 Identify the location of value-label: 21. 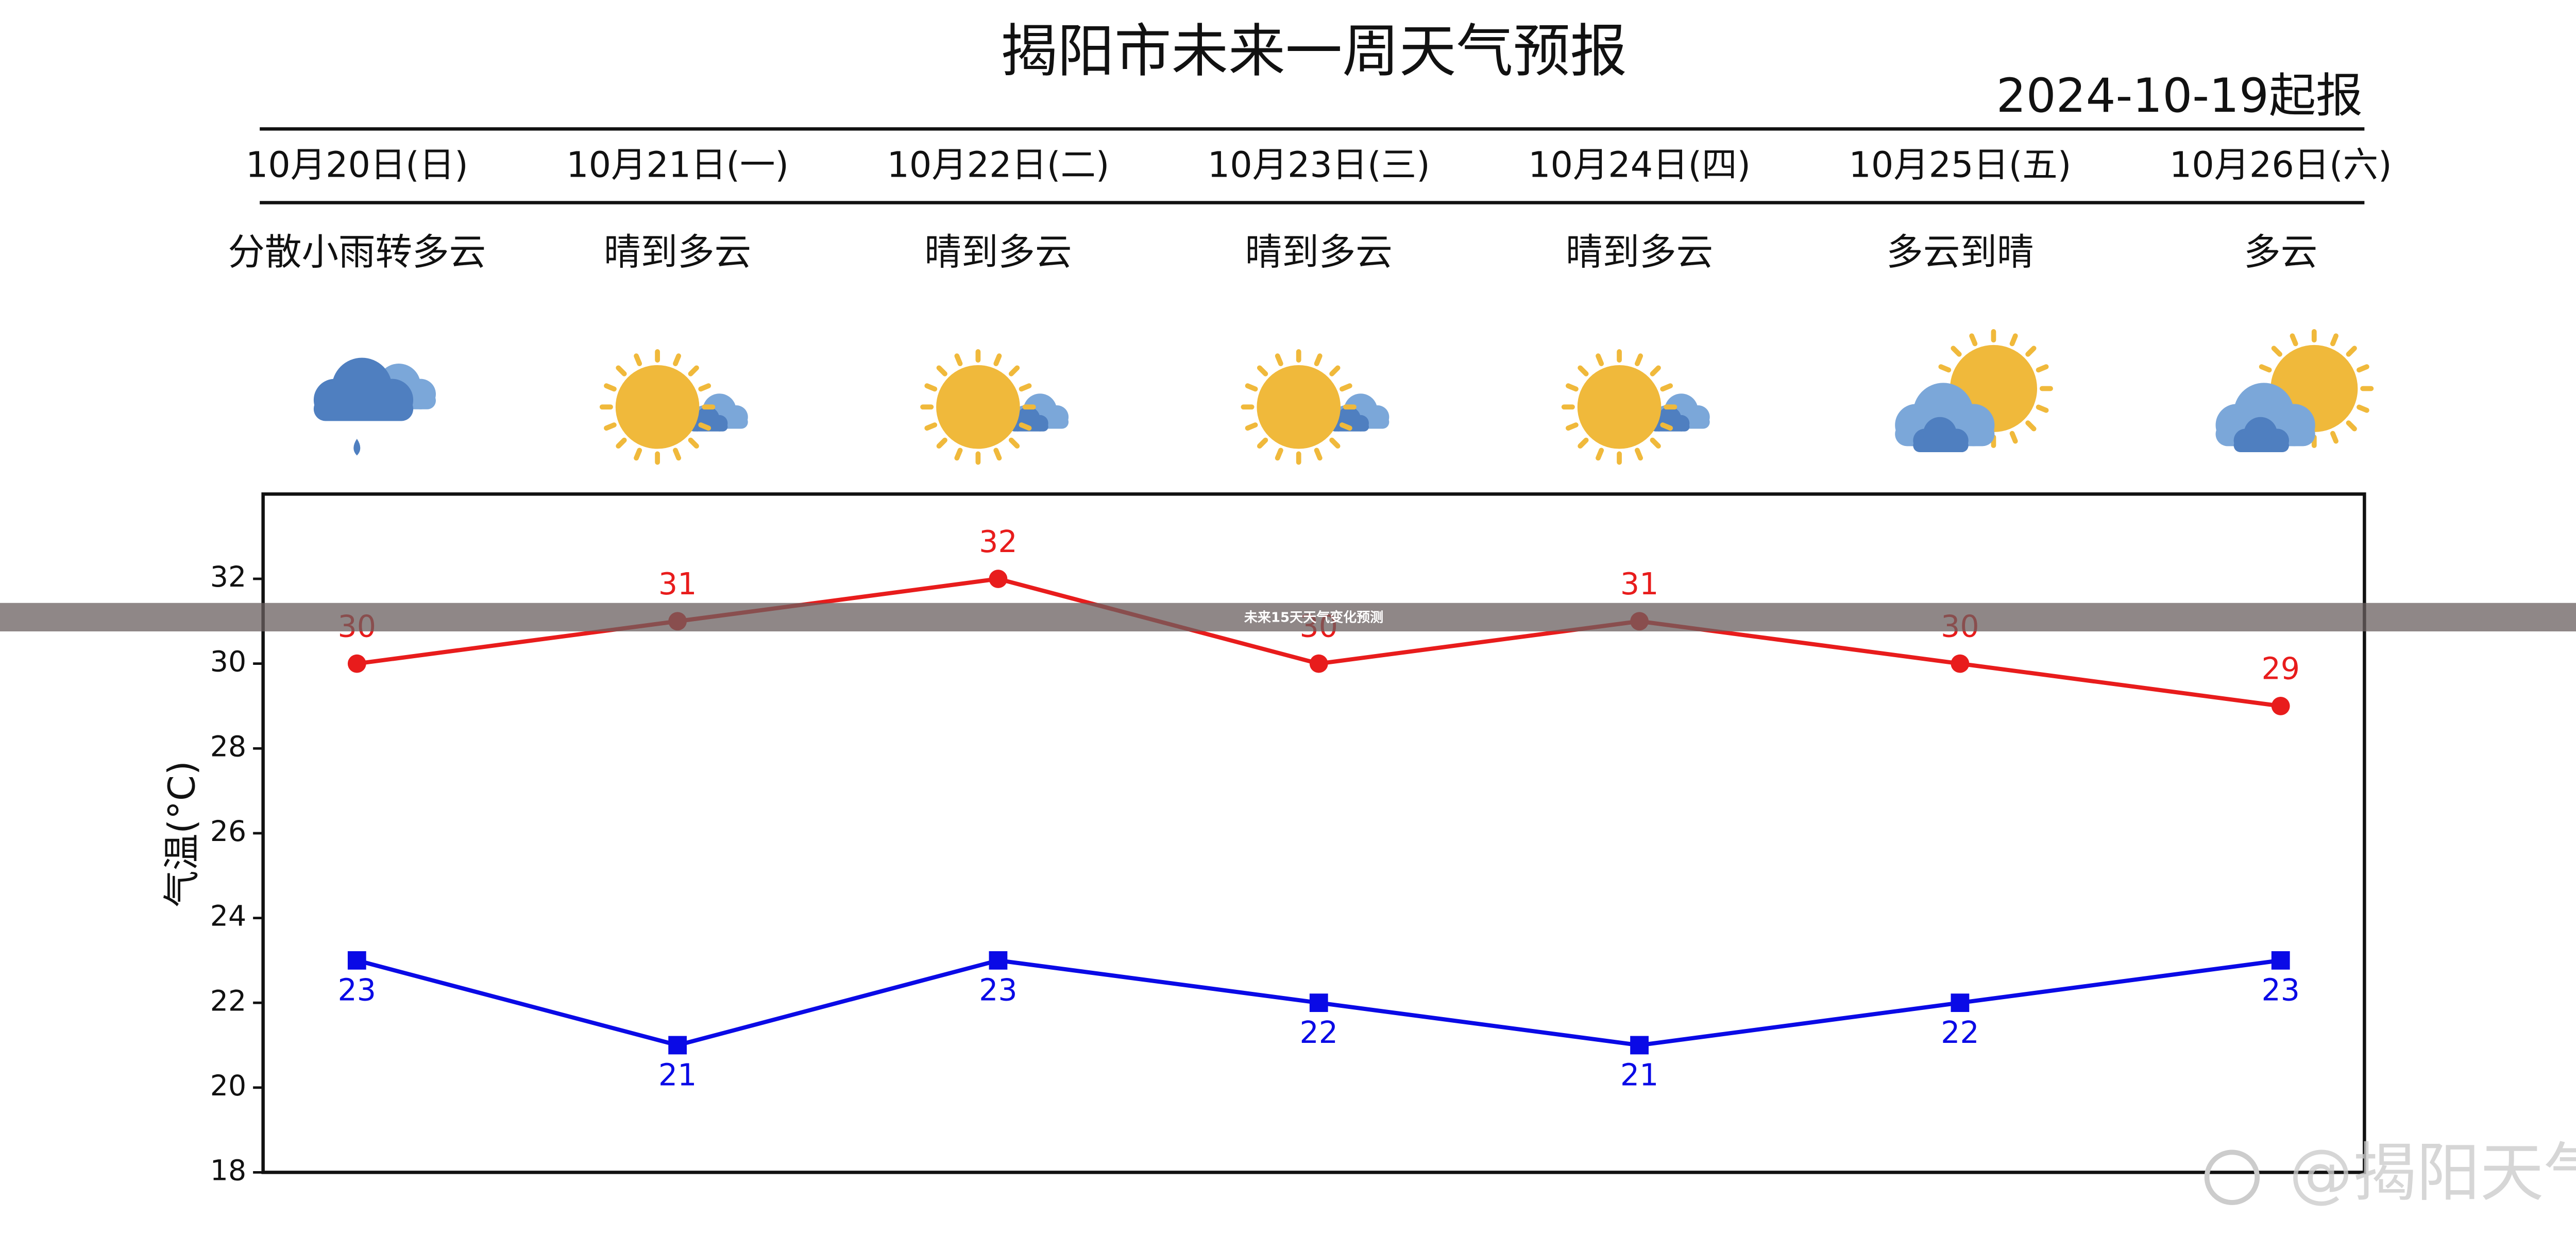
(677, 1074).